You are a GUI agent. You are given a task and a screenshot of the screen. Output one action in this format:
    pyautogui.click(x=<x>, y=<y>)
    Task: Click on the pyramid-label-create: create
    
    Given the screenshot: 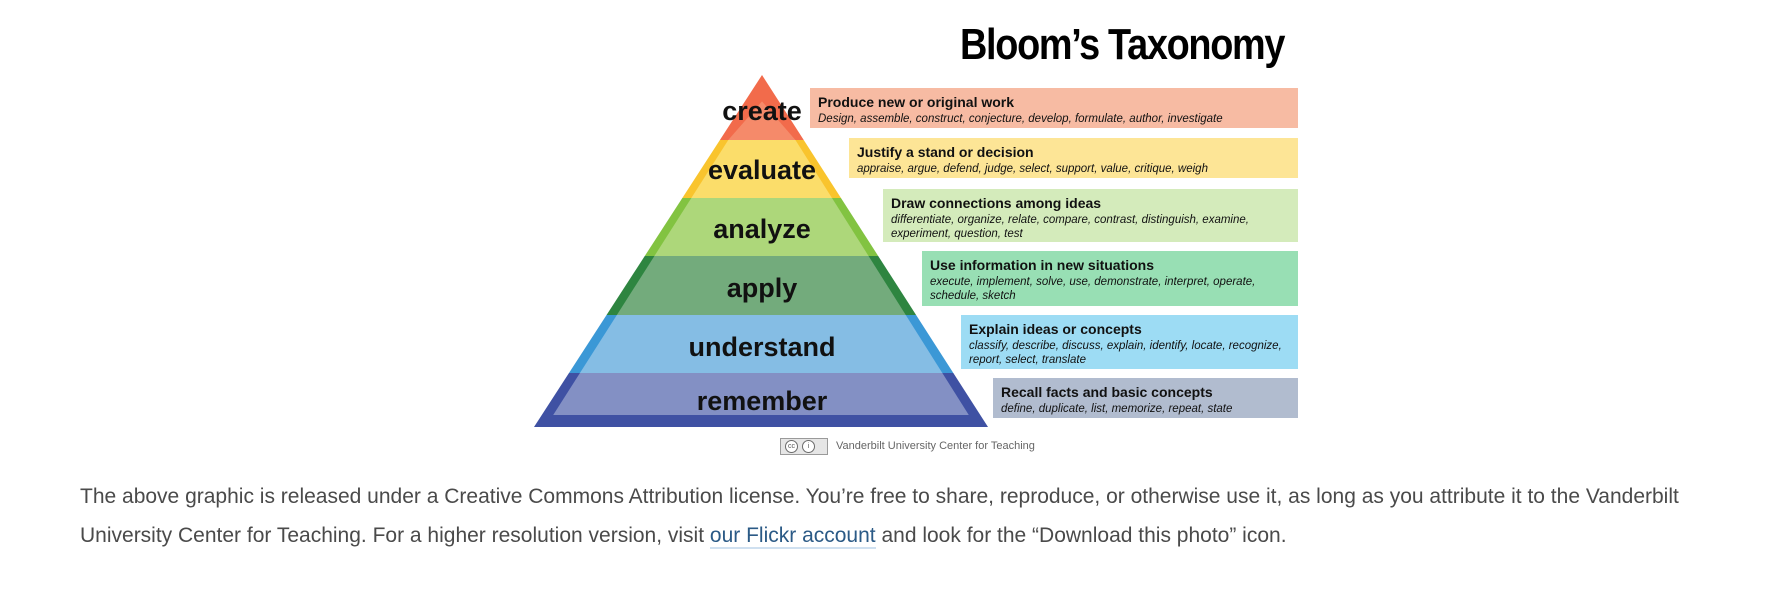 What is the action you would take?
    pyautogui.click(x=762, y=111)
    